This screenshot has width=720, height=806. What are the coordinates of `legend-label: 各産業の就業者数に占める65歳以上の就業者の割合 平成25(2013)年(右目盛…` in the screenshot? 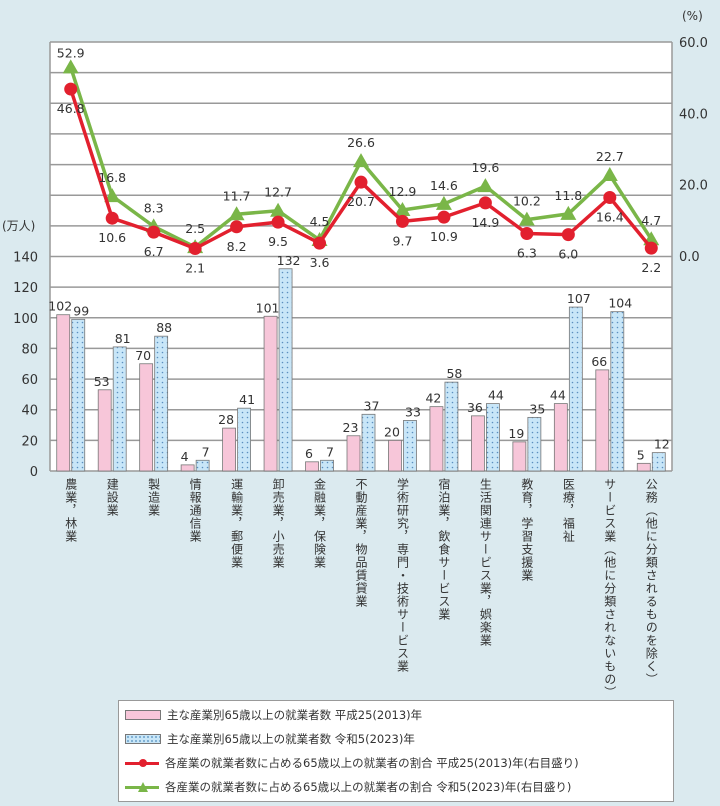 It's located at (372, 763).